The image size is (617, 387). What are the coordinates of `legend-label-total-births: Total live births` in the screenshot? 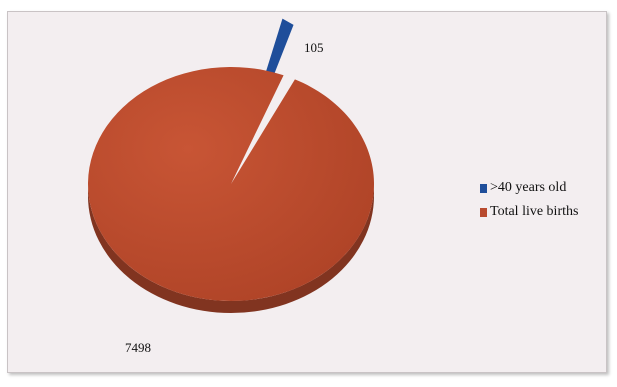 It's located at (534, 211).